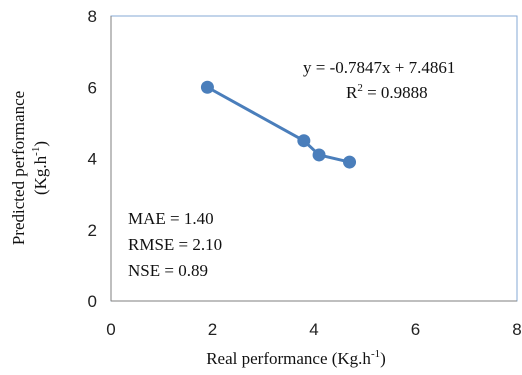  What do you see at coordinates (18, 168) in the screenshot?
I see `y-axis-title-line1: Predicted performance` at bounding box center [18, 168].